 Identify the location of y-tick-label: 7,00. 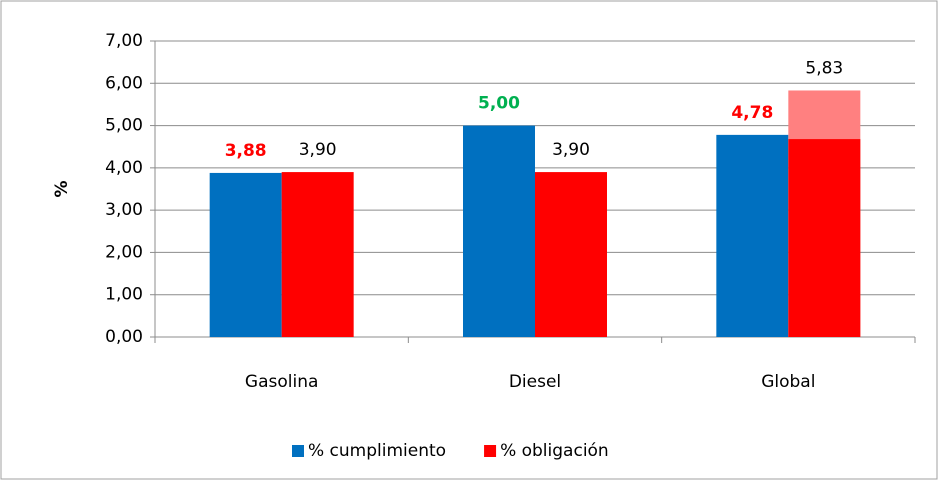
(124, 41).